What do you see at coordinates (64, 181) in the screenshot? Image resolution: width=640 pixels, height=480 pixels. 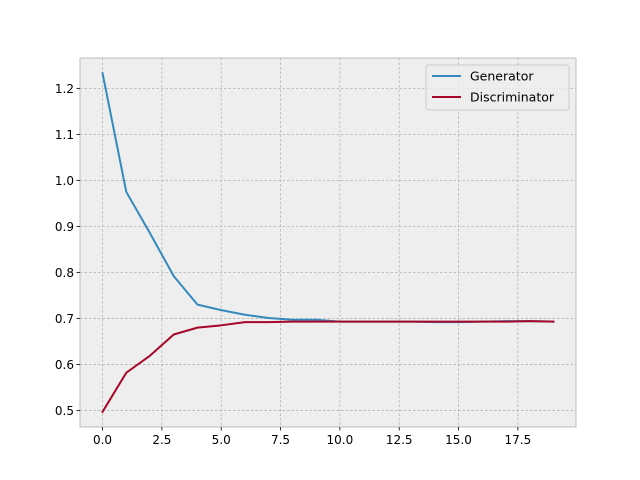 I see `y-tick-label: 1.0` at bounding box center [64, 181].